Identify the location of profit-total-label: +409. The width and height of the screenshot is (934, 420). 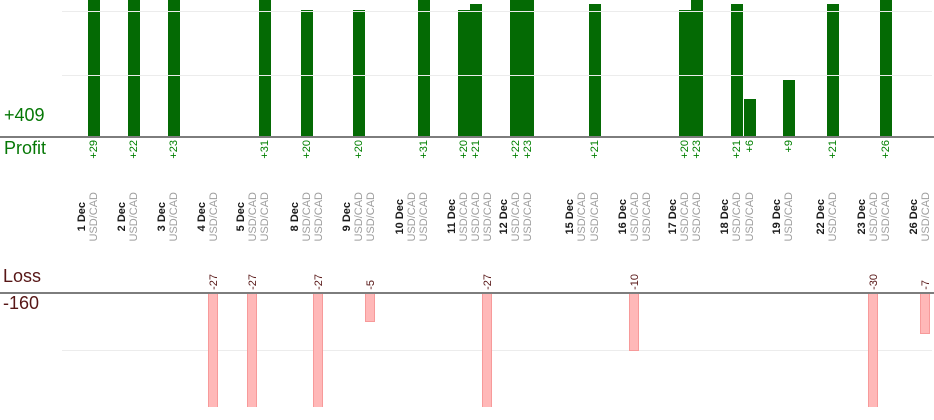
(24, 115).